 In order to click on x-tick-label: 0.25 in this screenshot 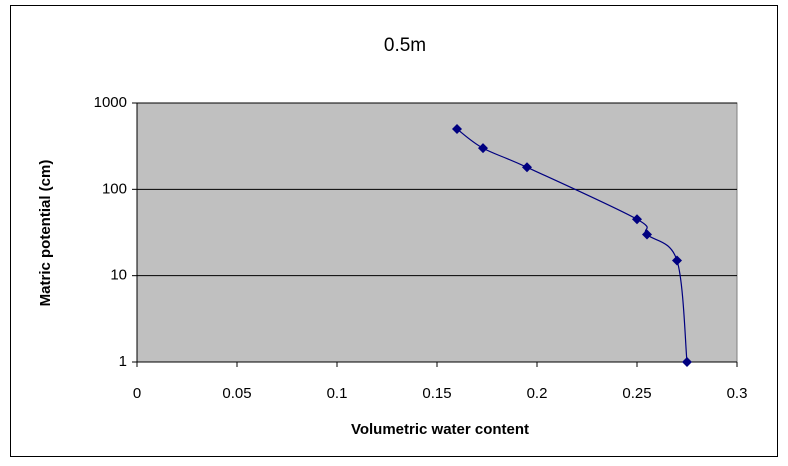, I will do `click(636, 393)`.